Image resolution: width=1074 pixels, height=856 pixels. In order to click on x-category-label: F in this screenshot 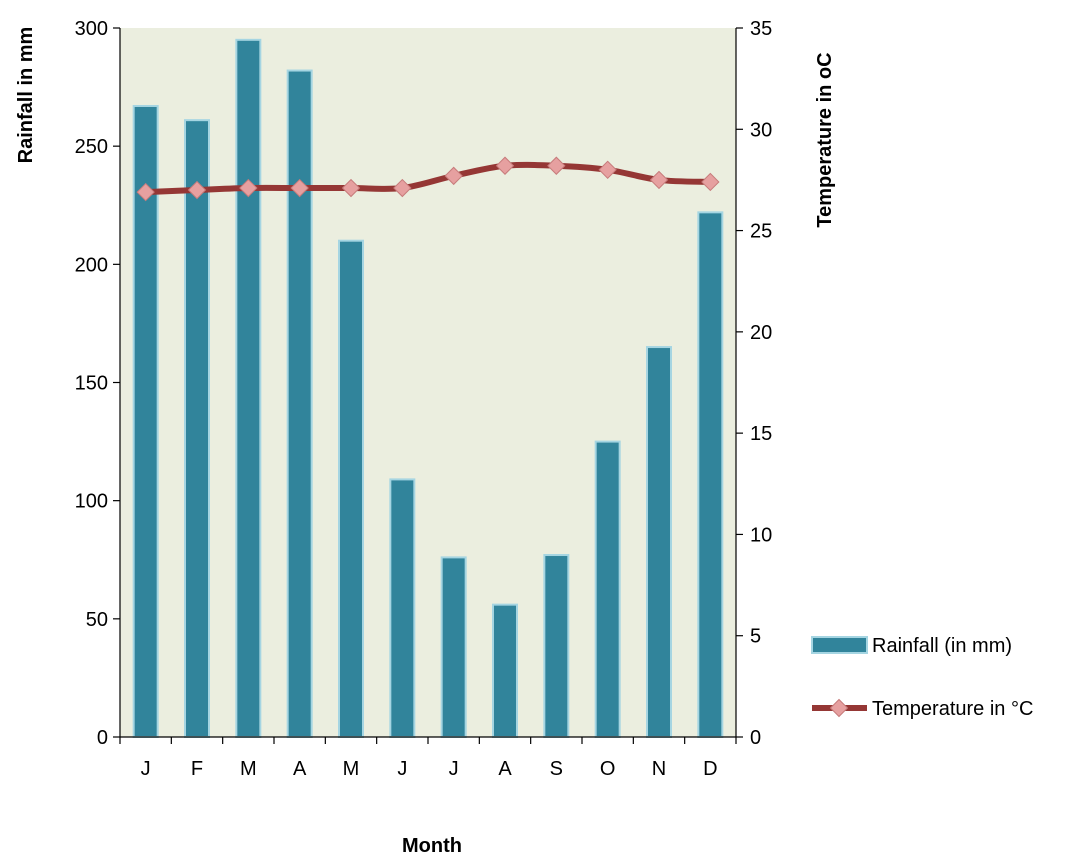, I will do `click(197, 769)`.